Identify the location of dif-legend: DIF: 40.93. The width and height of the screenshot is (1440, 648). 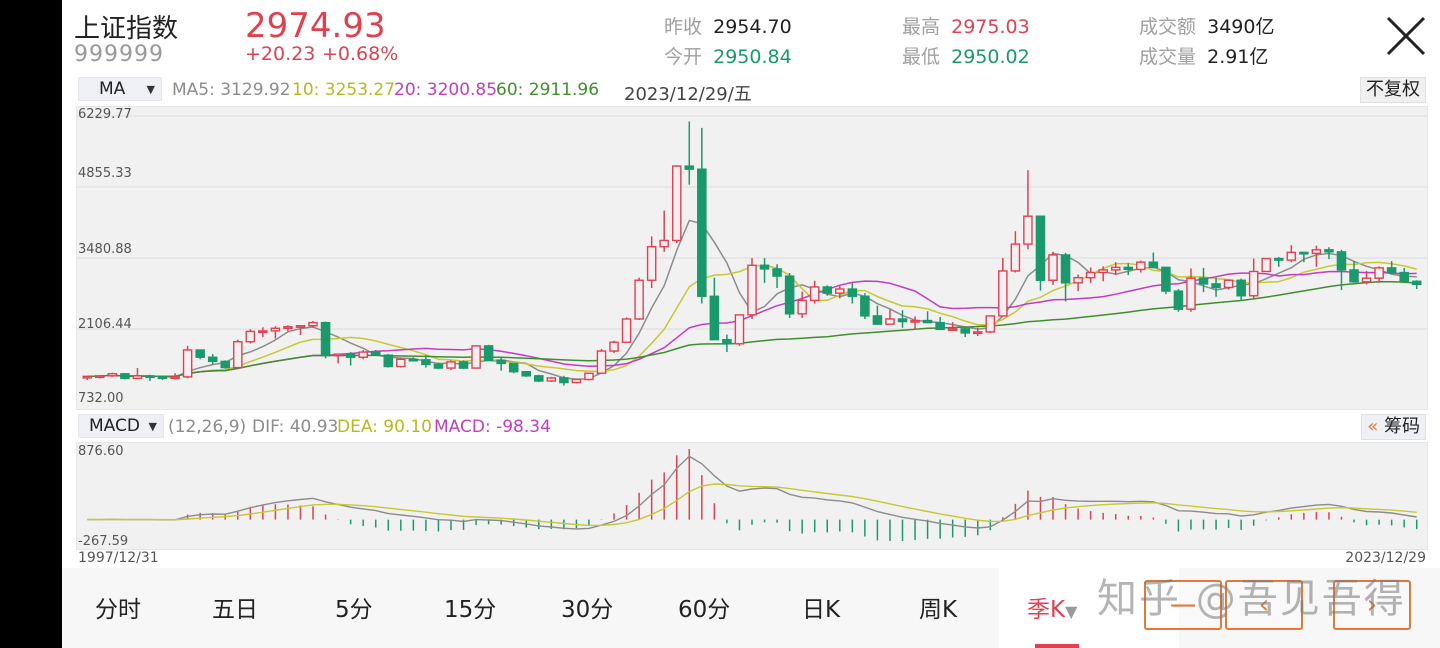
(295, 427).